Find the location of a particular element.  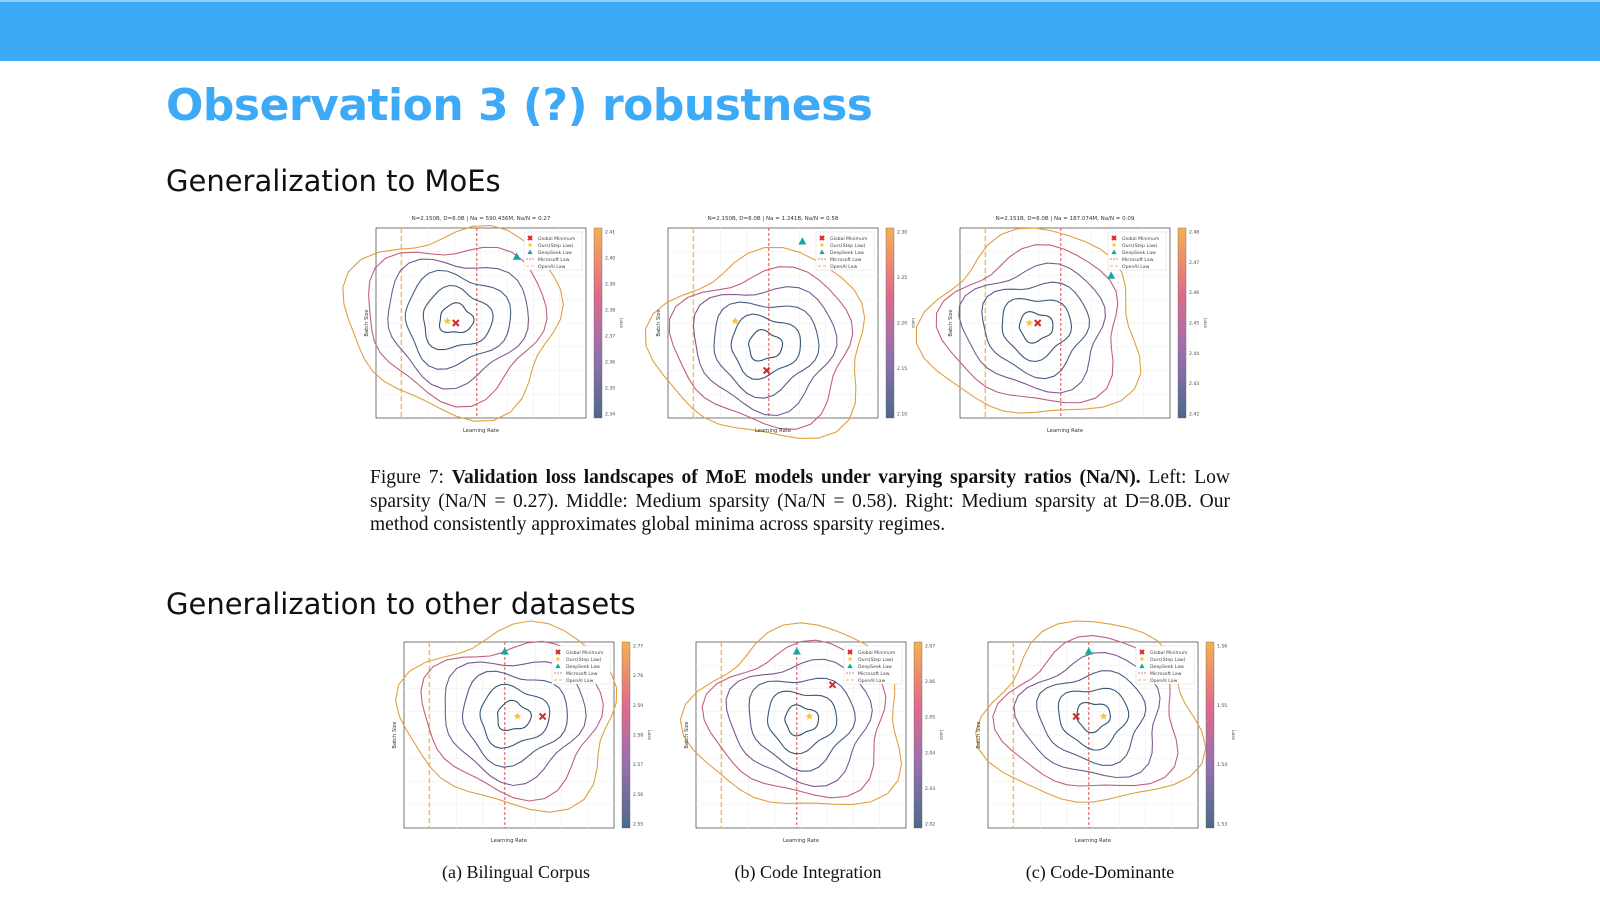

colorbar-tick-label: 2.36 is located at coordinates (610, 363).